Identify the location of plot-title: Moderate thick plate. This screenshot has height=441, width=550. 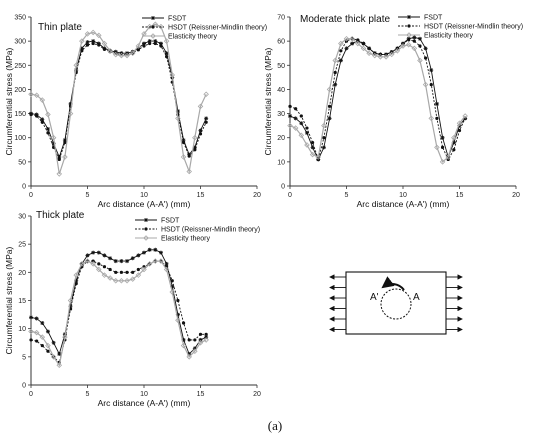
(345, 19).